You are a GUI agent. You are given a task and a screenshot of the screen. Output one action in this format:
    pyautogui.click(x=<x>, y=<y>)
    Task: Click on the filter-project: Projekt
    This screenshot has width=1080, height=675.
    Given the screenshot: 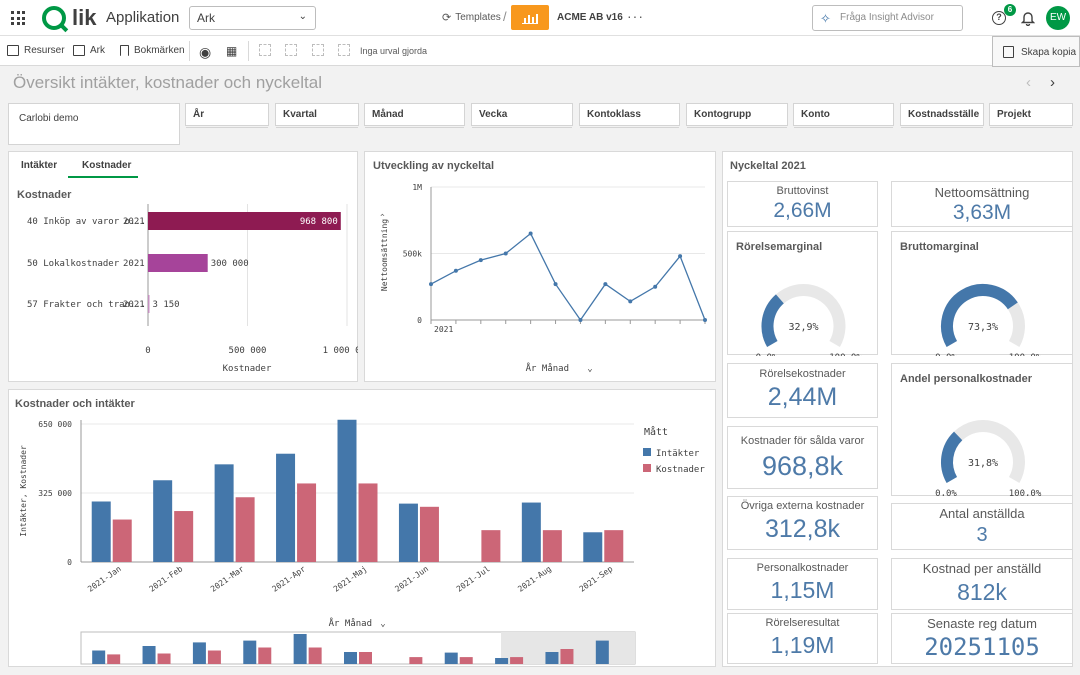 What is the action you would take?
    pyautogui.click(x=1031, y=115)
    